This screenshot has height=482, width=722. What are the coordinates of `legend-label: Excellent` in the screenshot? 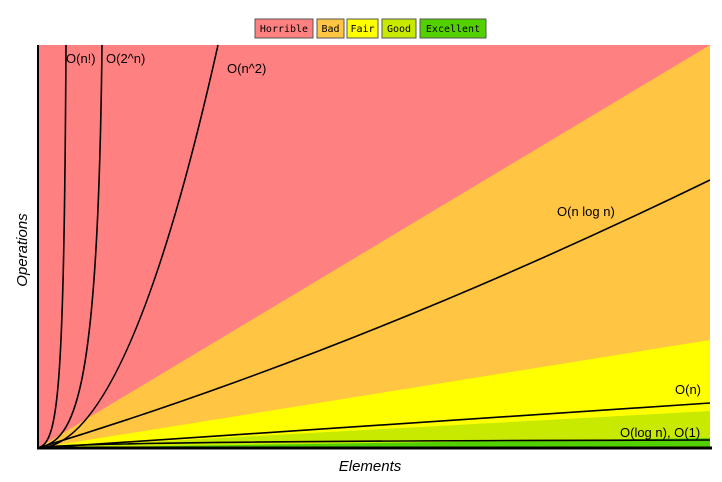 It's located at (453, 29).